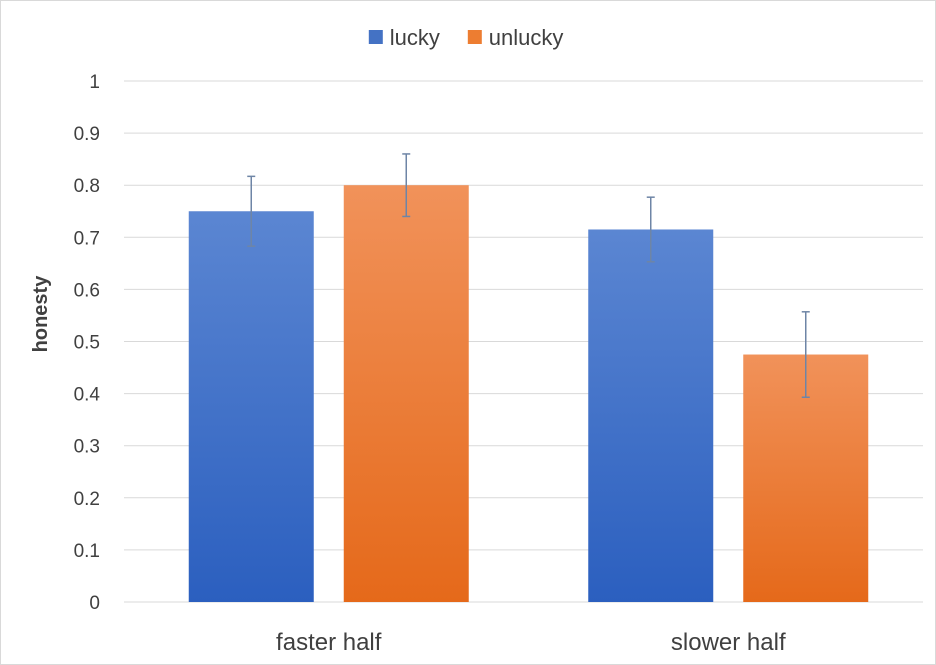 The width and height of the screenshot is (936, 665). Describe the element at coordinates (87, 551) in the screenshot. I see `y-tick-label: 0.1` at that location.